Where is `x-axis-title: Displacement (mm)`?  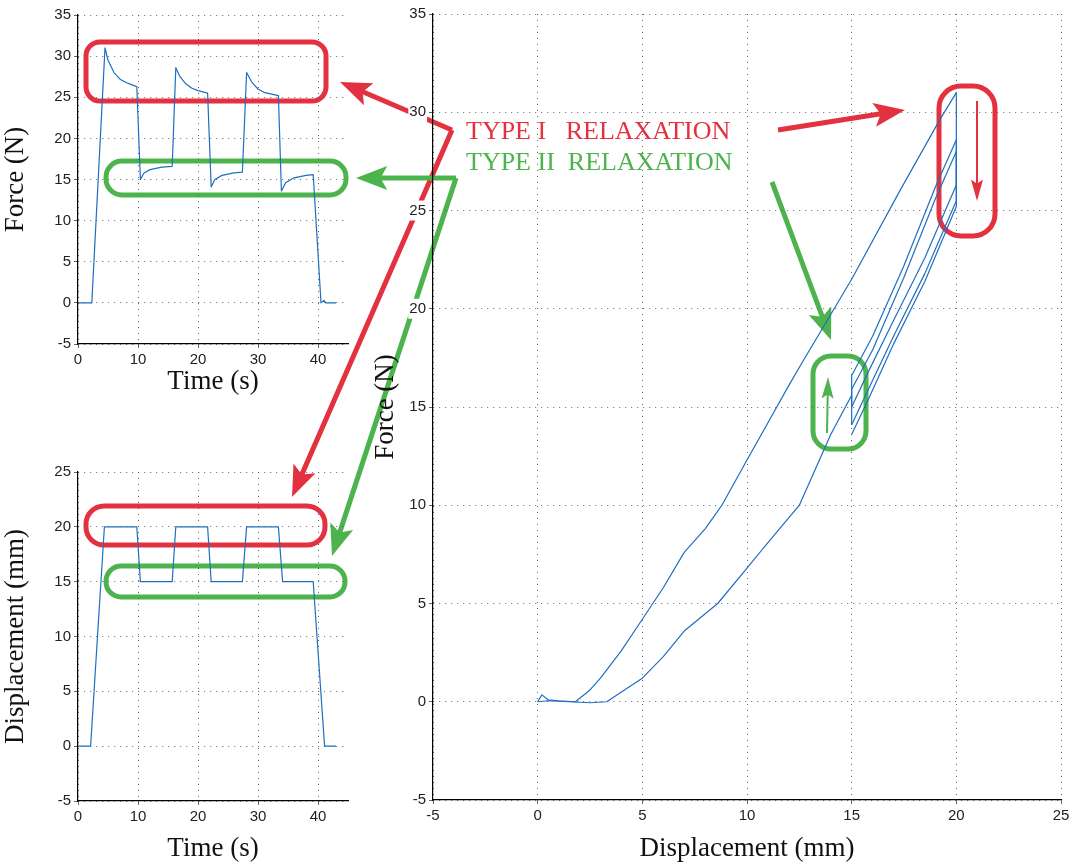 x-axis-title: Displacement (mm) is located at coordinates (747, 846).